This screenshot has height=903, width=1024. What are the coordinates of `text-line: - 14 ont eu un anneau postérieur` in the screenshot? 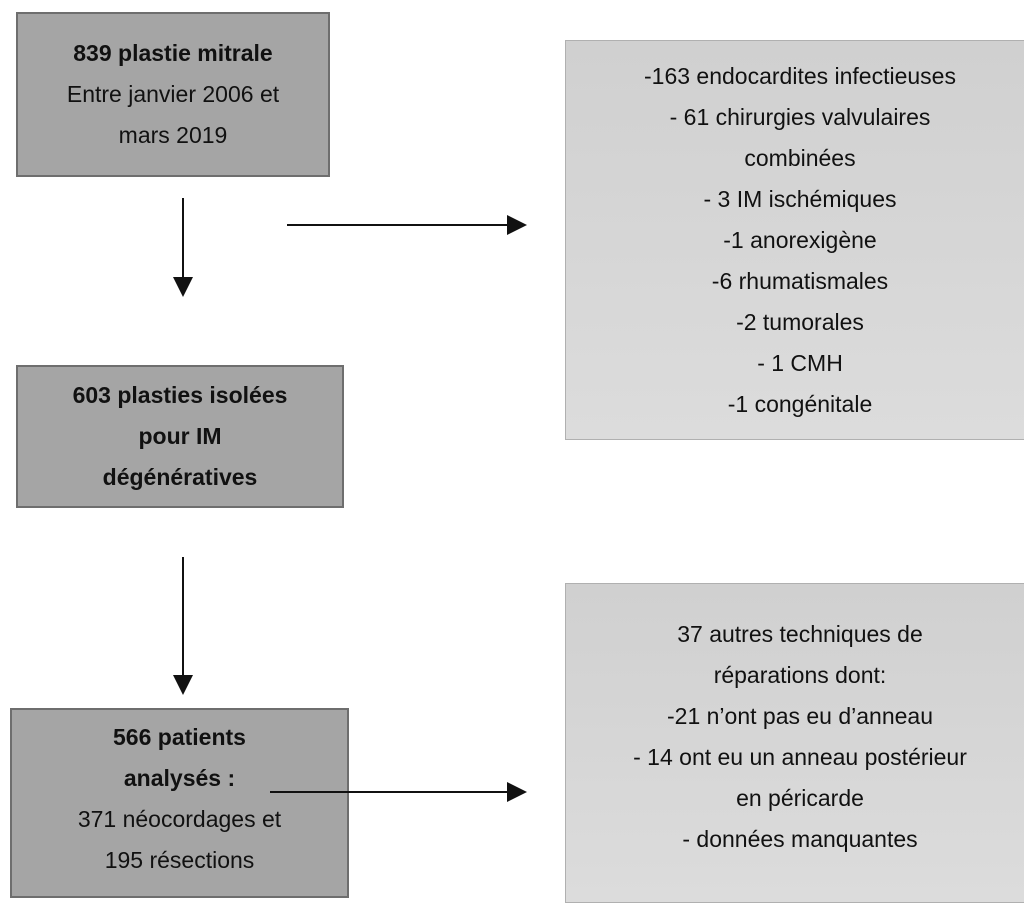 It's located at (800, 757).